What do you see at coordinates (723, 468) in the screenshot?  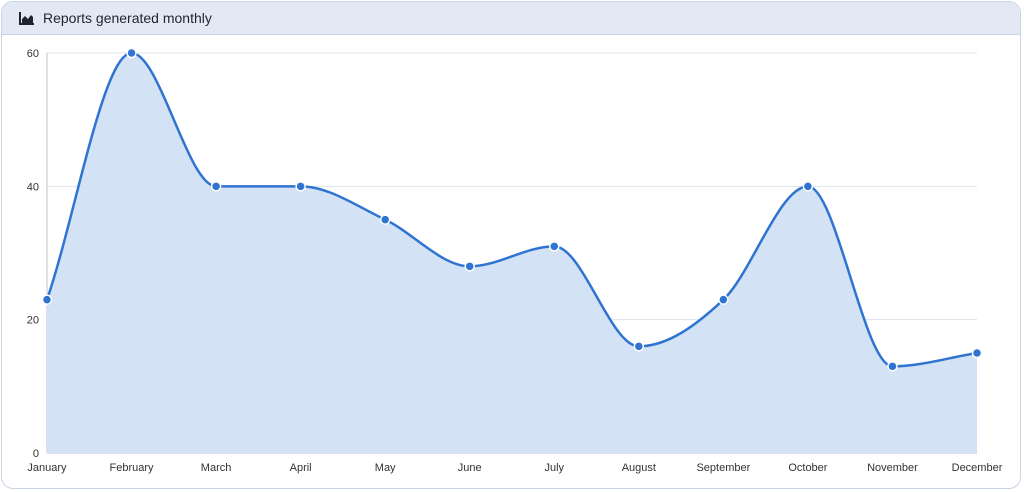 I see `x-tick-label: September` at bounding box center [723, 468].